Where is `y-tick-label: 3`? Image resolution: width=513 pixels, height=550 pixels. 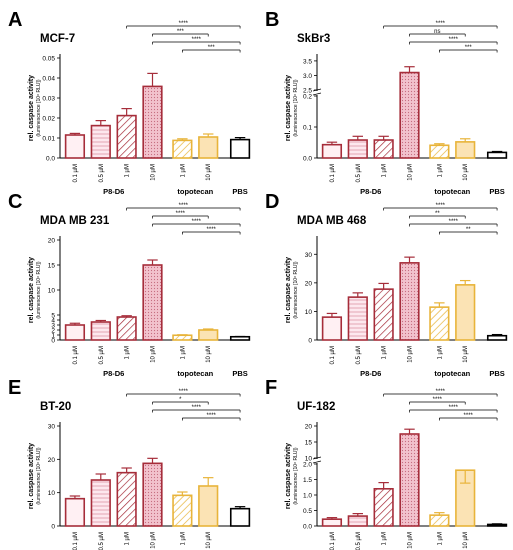 y-tick-label: 3 is located at coordinates (53, 326).